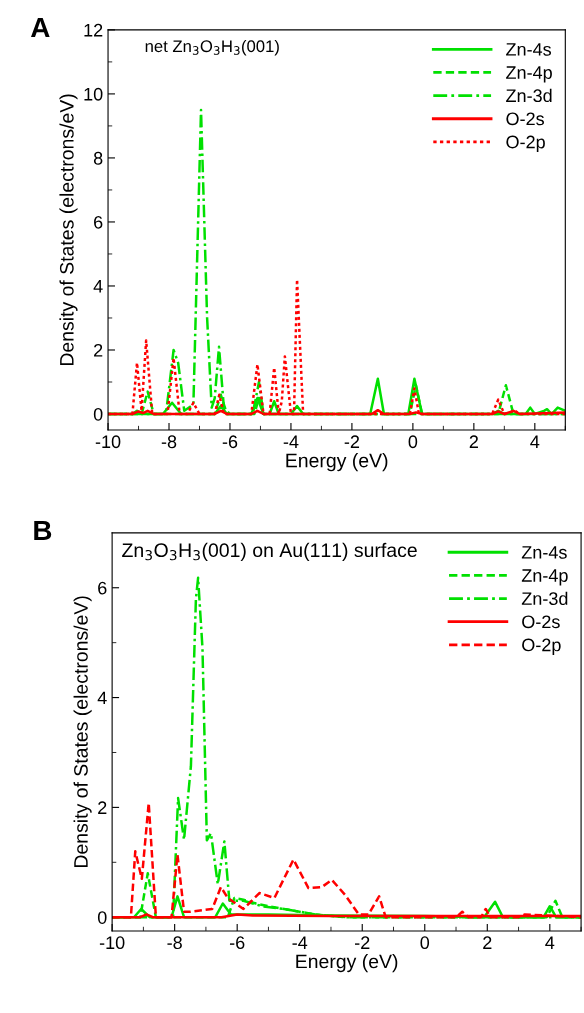 This screenshot has height=1013, width=584. What do you see at coordinates (98, 158) in the screenshot?
I see `y-tick-label: 8` at bounding box center [98, 158].